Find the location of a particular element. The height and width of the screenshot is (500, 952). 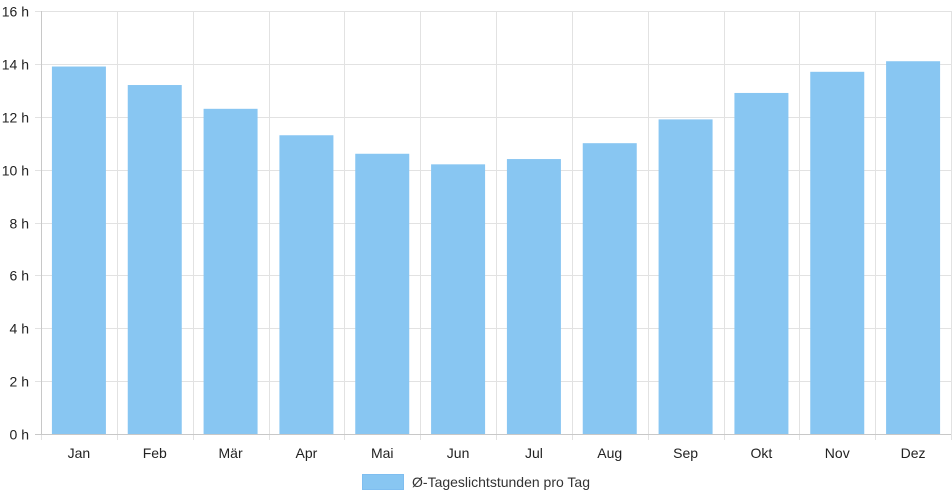

y-tick-label: 10 h is located at coordinates (15, 171).